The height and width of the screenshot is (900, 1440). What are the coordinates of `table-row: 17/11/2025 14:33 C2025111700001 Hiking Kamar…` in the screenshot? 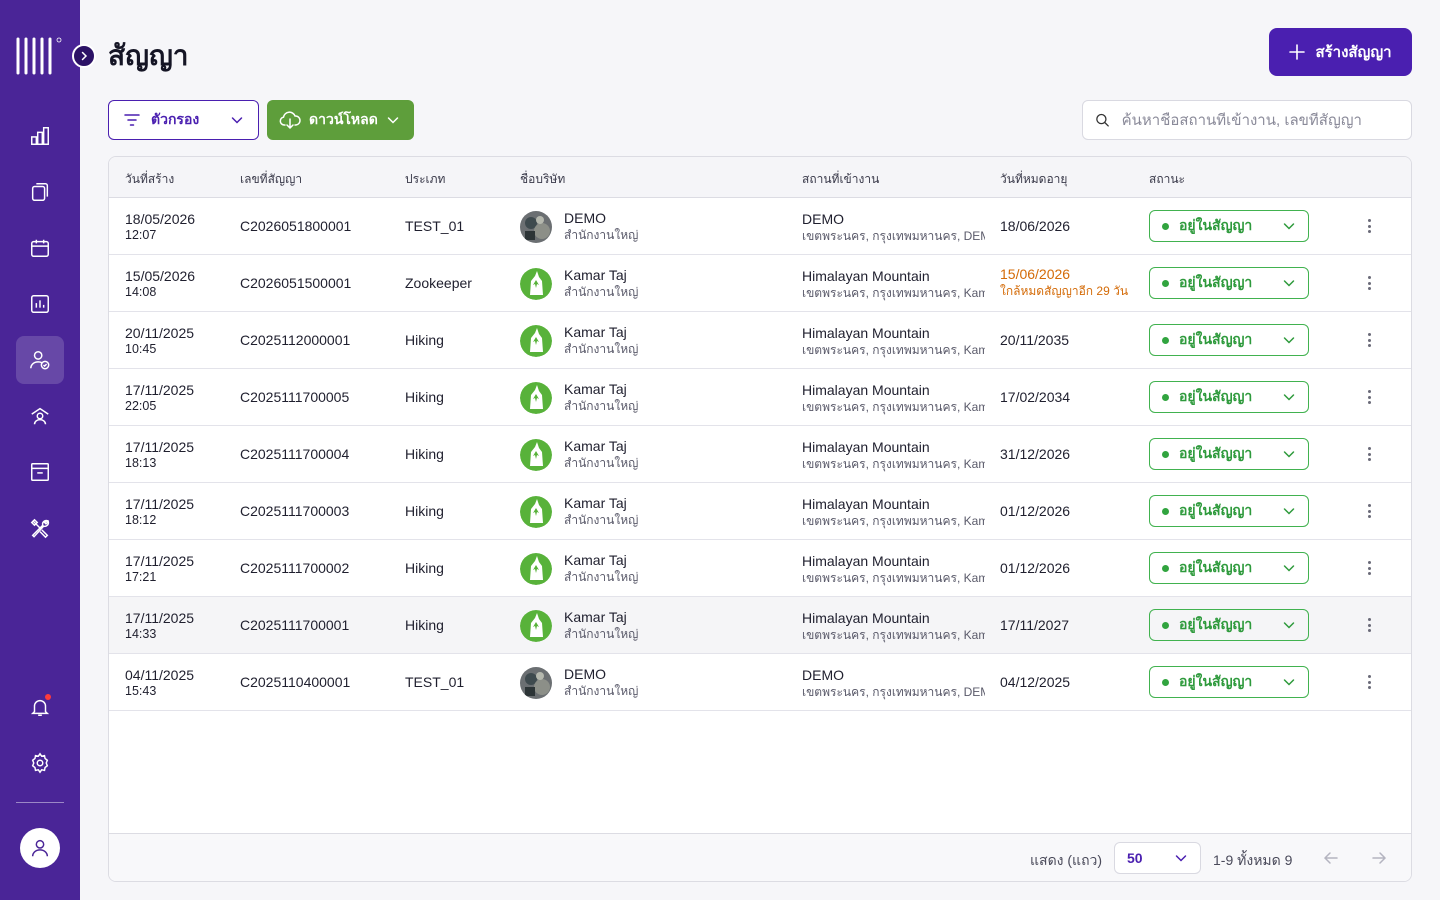 It's located at (760, 625).